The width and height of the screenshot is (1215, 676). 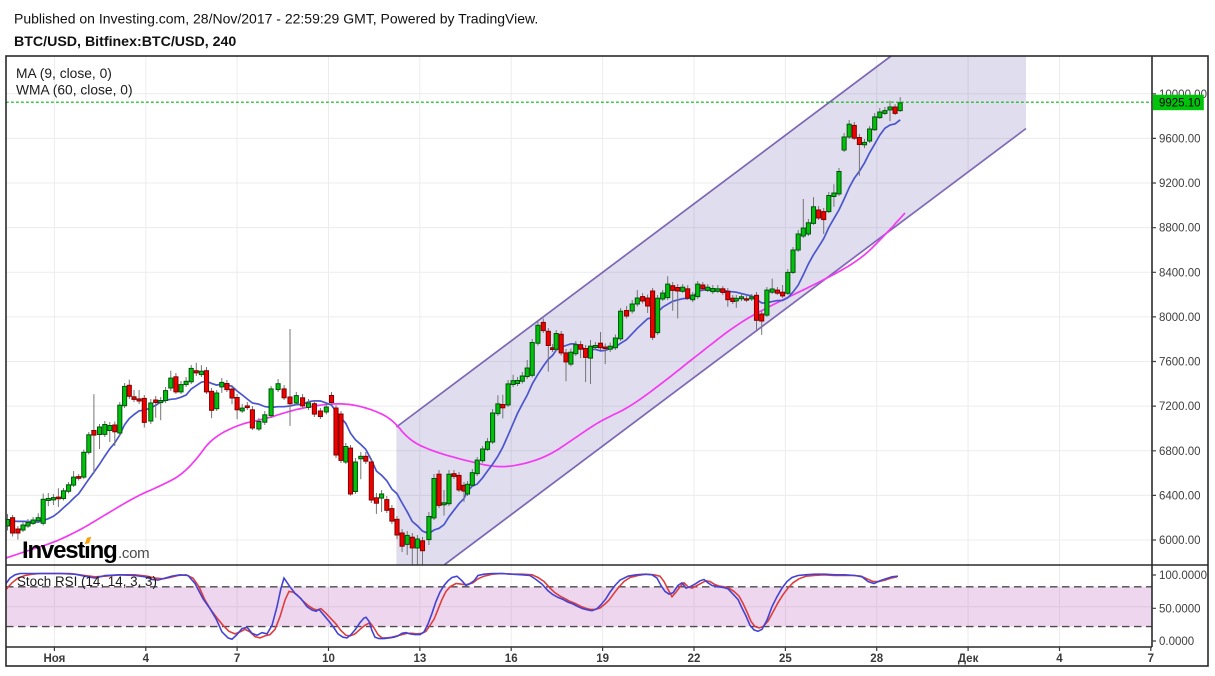 I want to click on svg-text: 6000.00, so click(x=1180, y=541).